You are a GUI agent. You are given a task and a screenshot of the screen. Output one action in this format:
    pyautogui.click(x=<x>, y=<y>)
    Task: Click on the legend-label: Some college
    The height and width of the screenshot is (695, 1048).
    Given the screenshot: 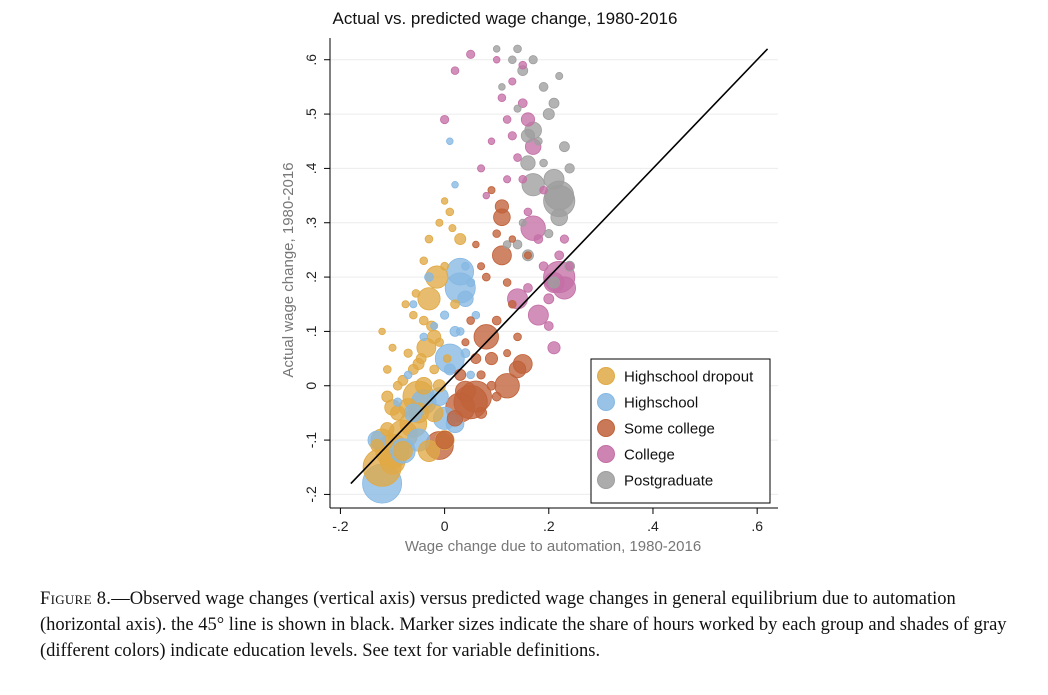 What is the action you would take?
    pyautogui.click(x=669, y=429)
    